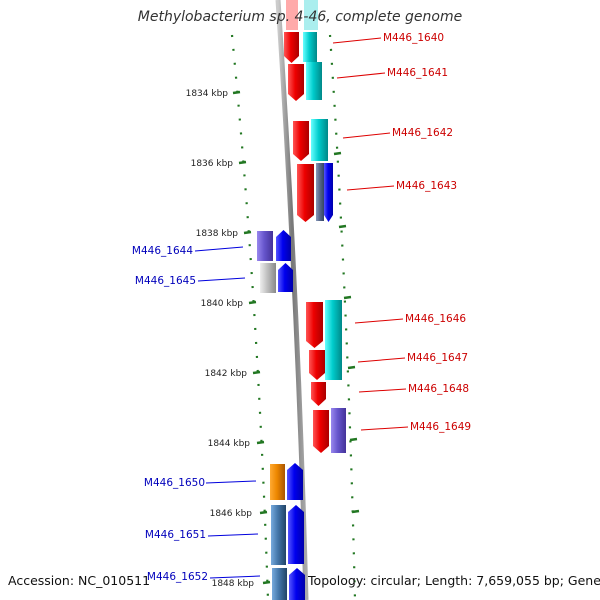 The width and height of the screenshot is (600, 600). I want to click on gene-label: M446_1652, so click(177, 577).